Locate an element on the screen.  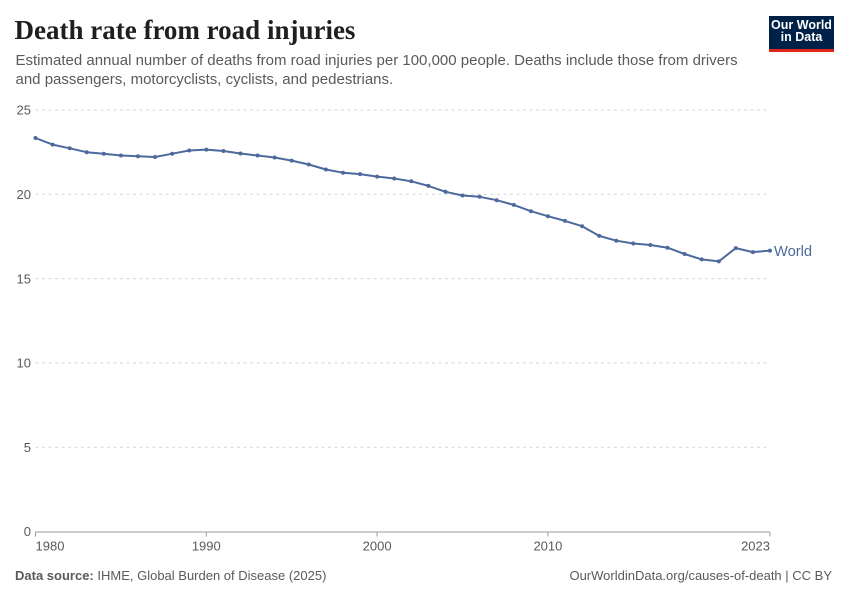
svg-text: 0 is located at coordinates (27, 531).